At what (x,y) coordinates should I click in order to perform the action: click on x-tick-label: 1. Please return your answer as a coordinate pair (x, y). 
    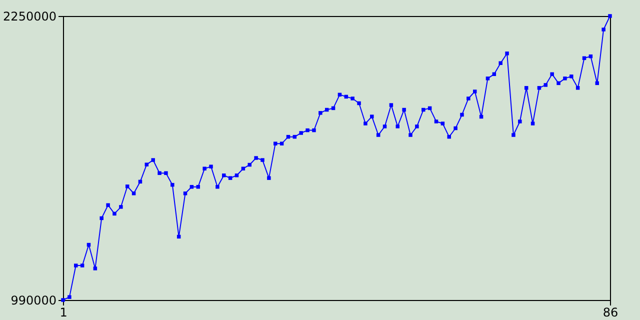
    Looking at the image, I should click on (64, 313).